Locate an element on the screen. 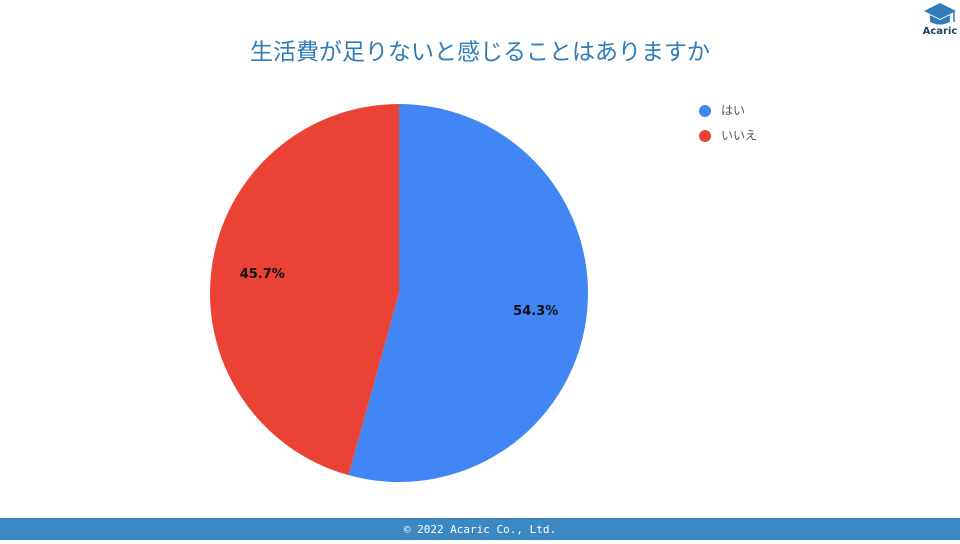  chart-title: 生活費が足りないと感じることはありますか is located at coordinates (480, 53).